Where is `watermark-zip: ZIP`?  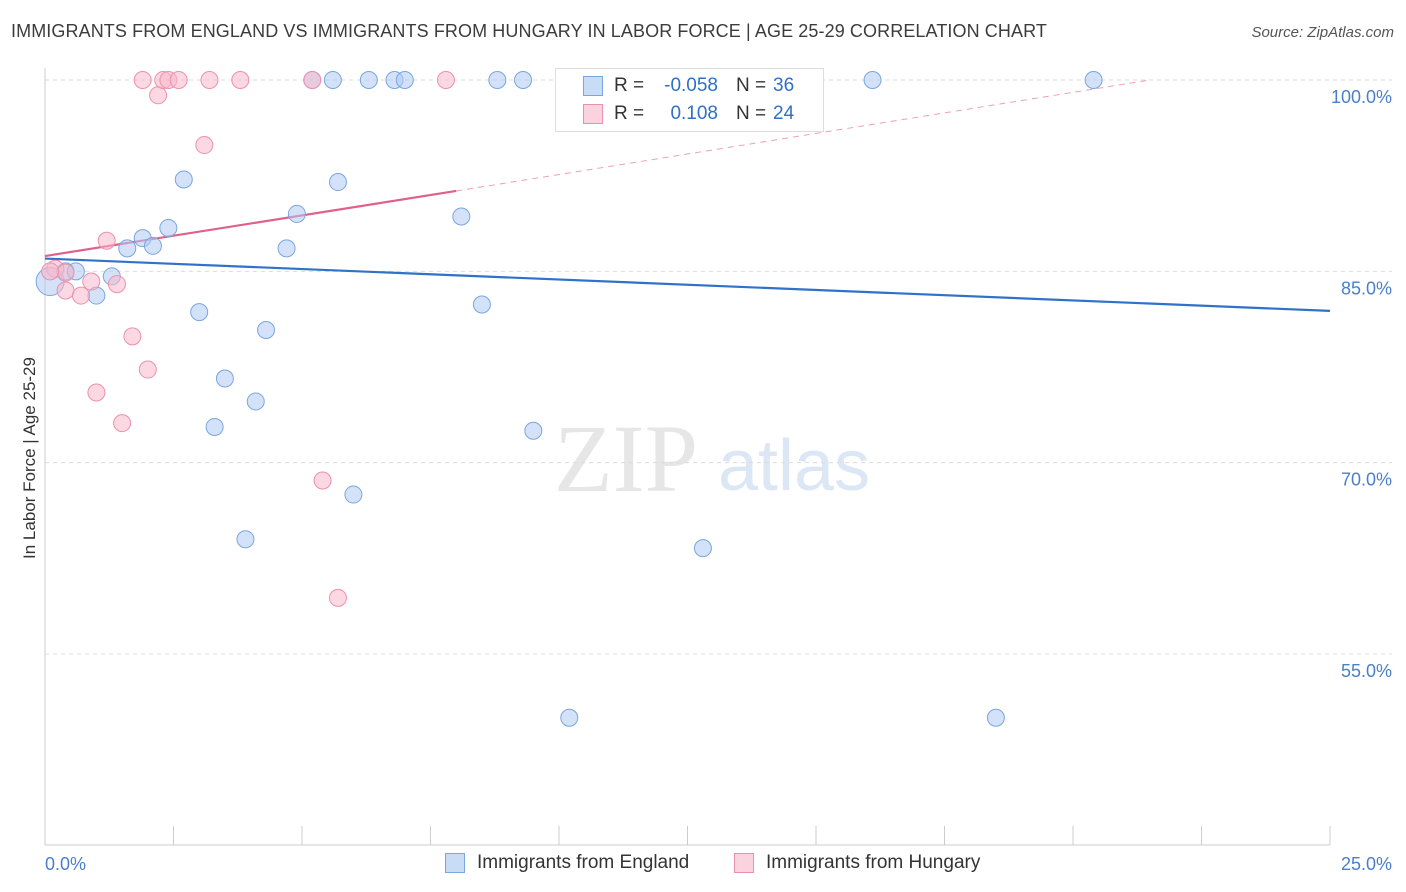 watermark-zip: ZIP is located at coordinates (626, 458).